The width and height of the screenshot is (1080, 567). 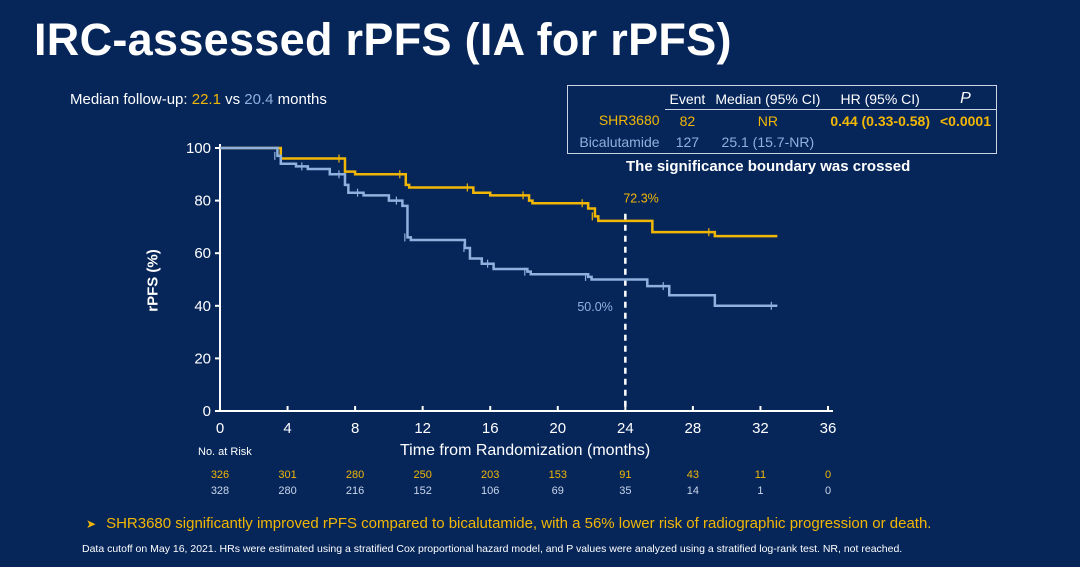 I want to click on followup-prefix: Median follow-up:, so click(x=129, y=99).